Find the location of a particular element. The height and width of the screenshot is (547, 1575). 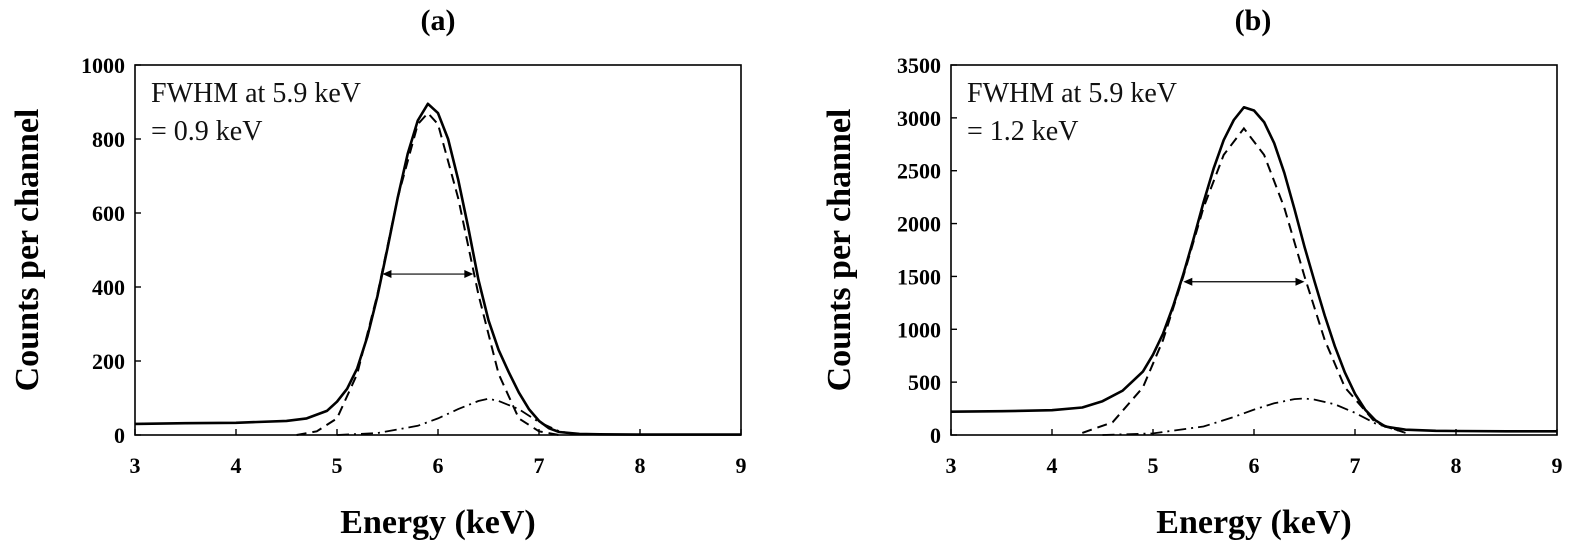

y-tick-label: 400 is located at coordinates (108, 287).